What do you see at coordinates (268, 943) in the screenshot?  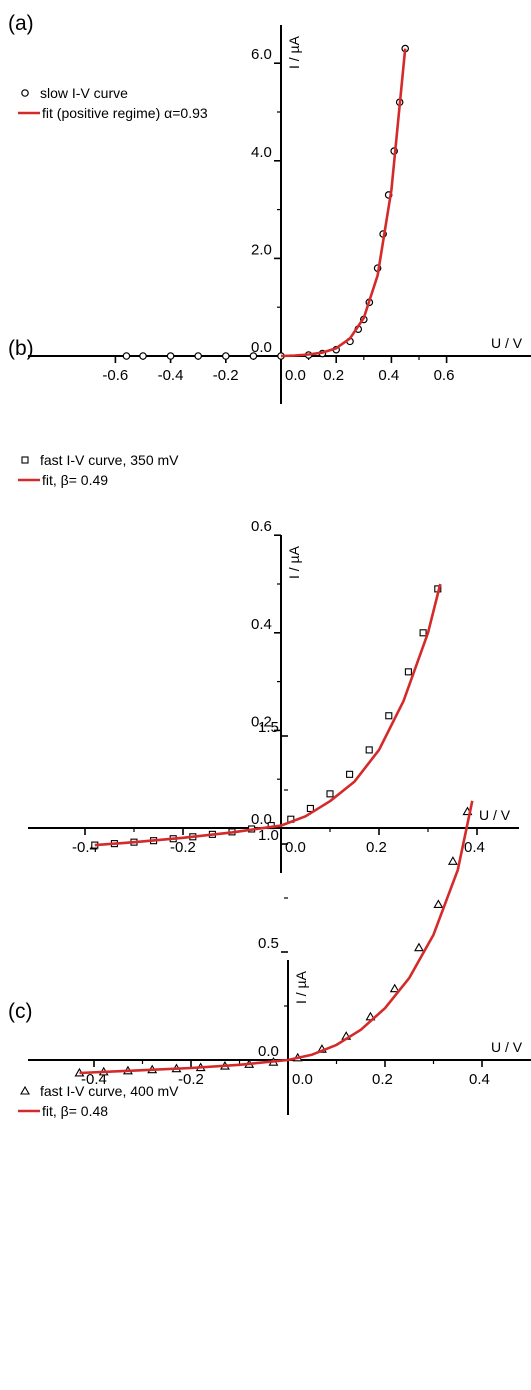 I see `y-tick-label: 0.5` at bounding box center [268, 943].